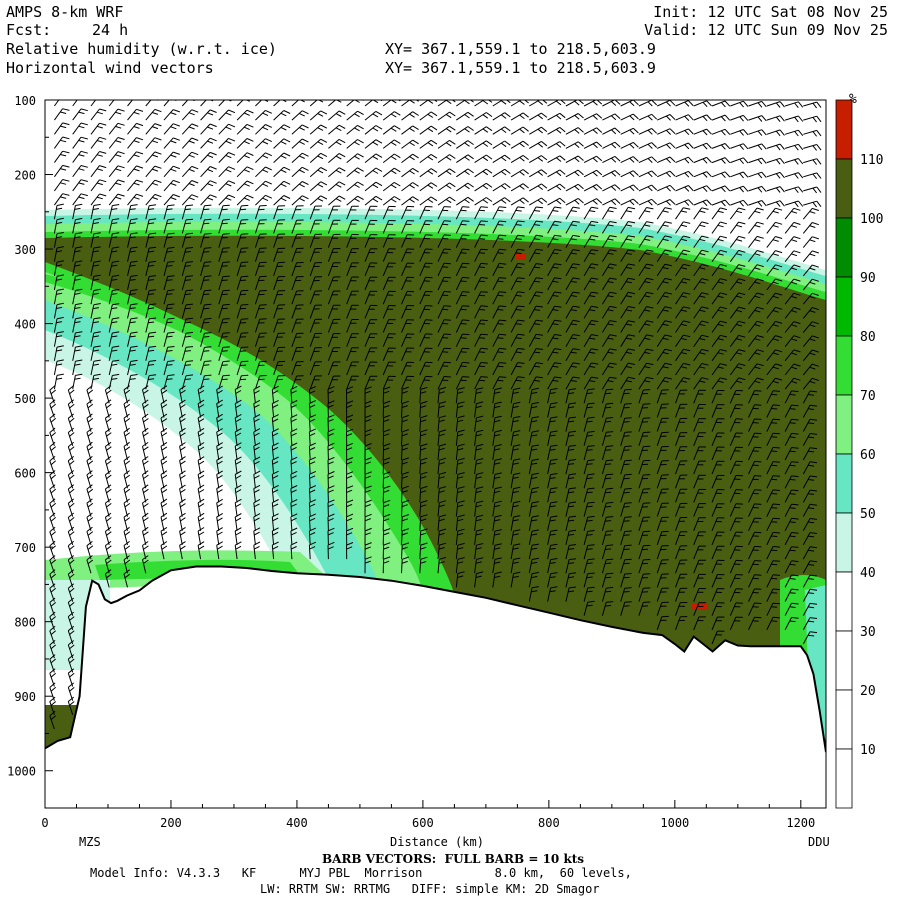 The width and height of the screenshot is (900, 900). I want to click on colorbar: 110 100 90 80 70 60 50 40 30 20 10, so click(859, 454).